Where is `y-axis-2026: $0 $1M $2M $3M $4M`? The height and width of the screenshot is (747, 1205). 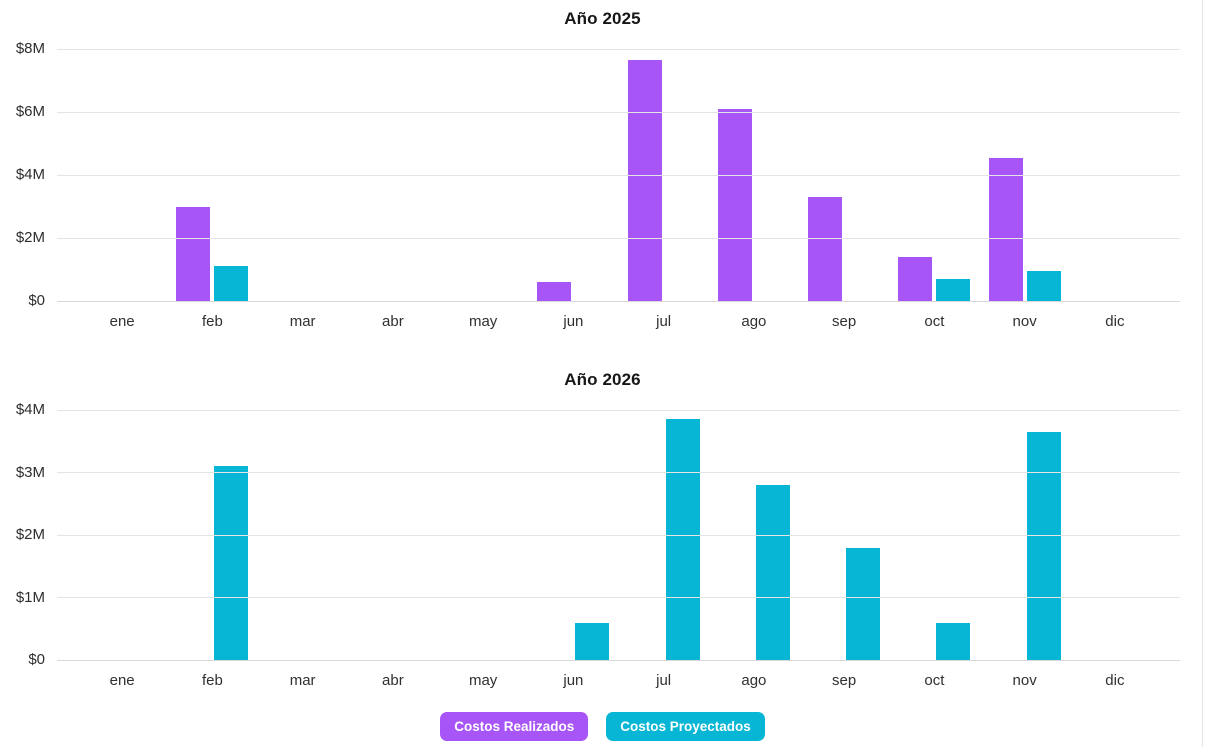 y-axis-2026: $0 $1M $2M $3M $4M is located at coordinates (28, 534).